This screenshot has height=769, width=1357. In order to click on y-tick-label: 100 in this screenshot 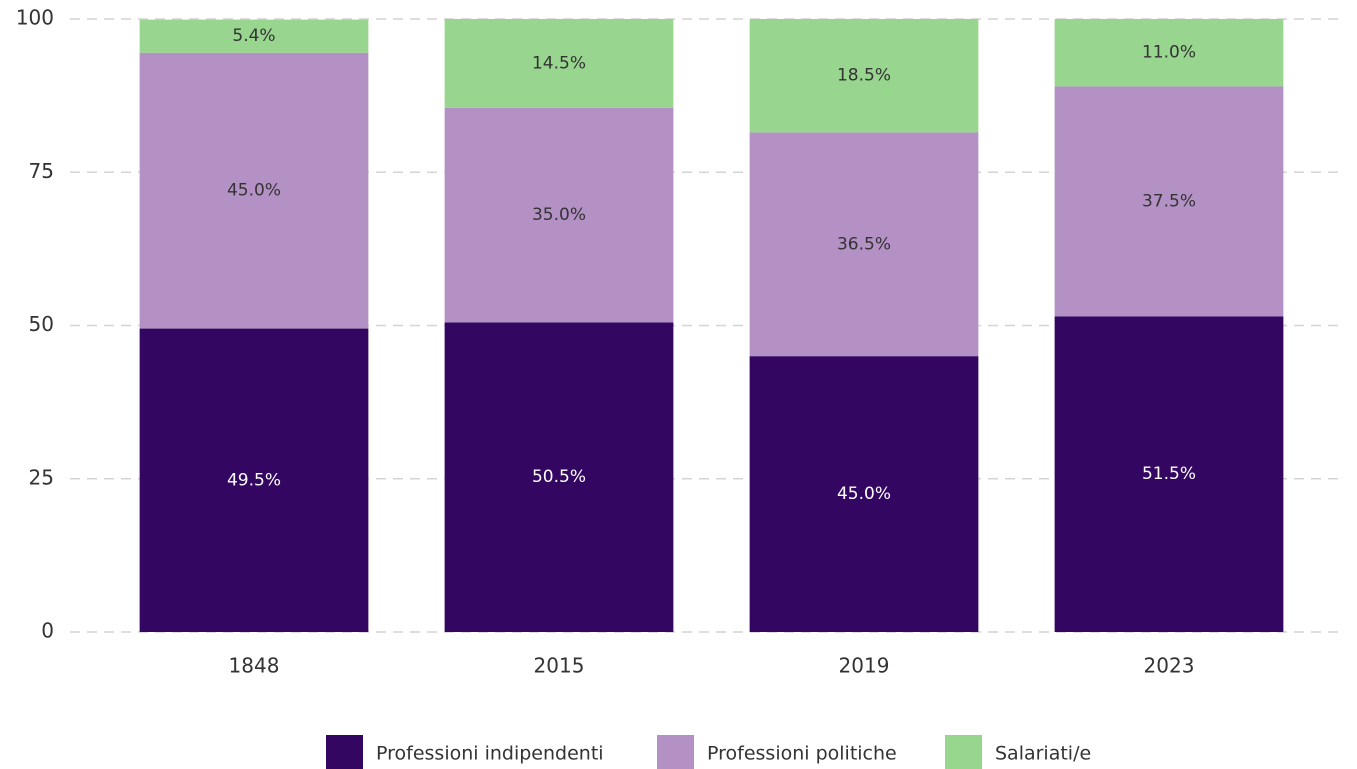, I will do `click(35, 18)`.